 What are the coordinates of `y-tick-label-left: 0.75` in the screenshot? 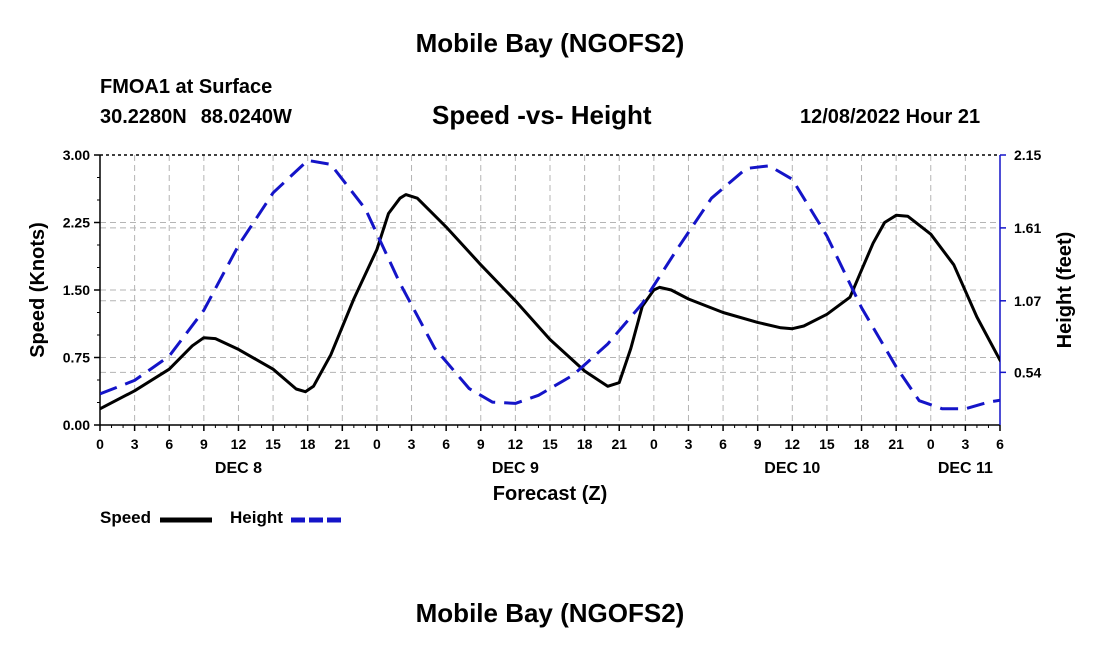 It's located at (76, 358).